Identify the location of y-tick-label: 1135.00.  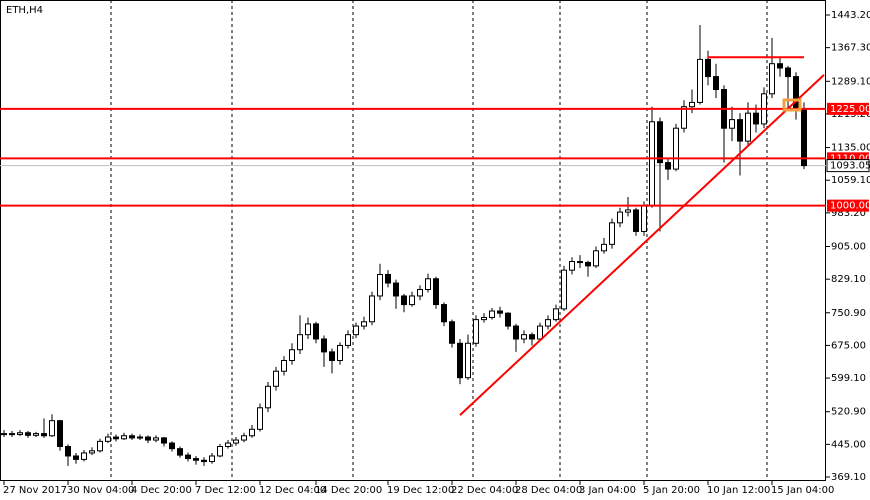
(850, 148).